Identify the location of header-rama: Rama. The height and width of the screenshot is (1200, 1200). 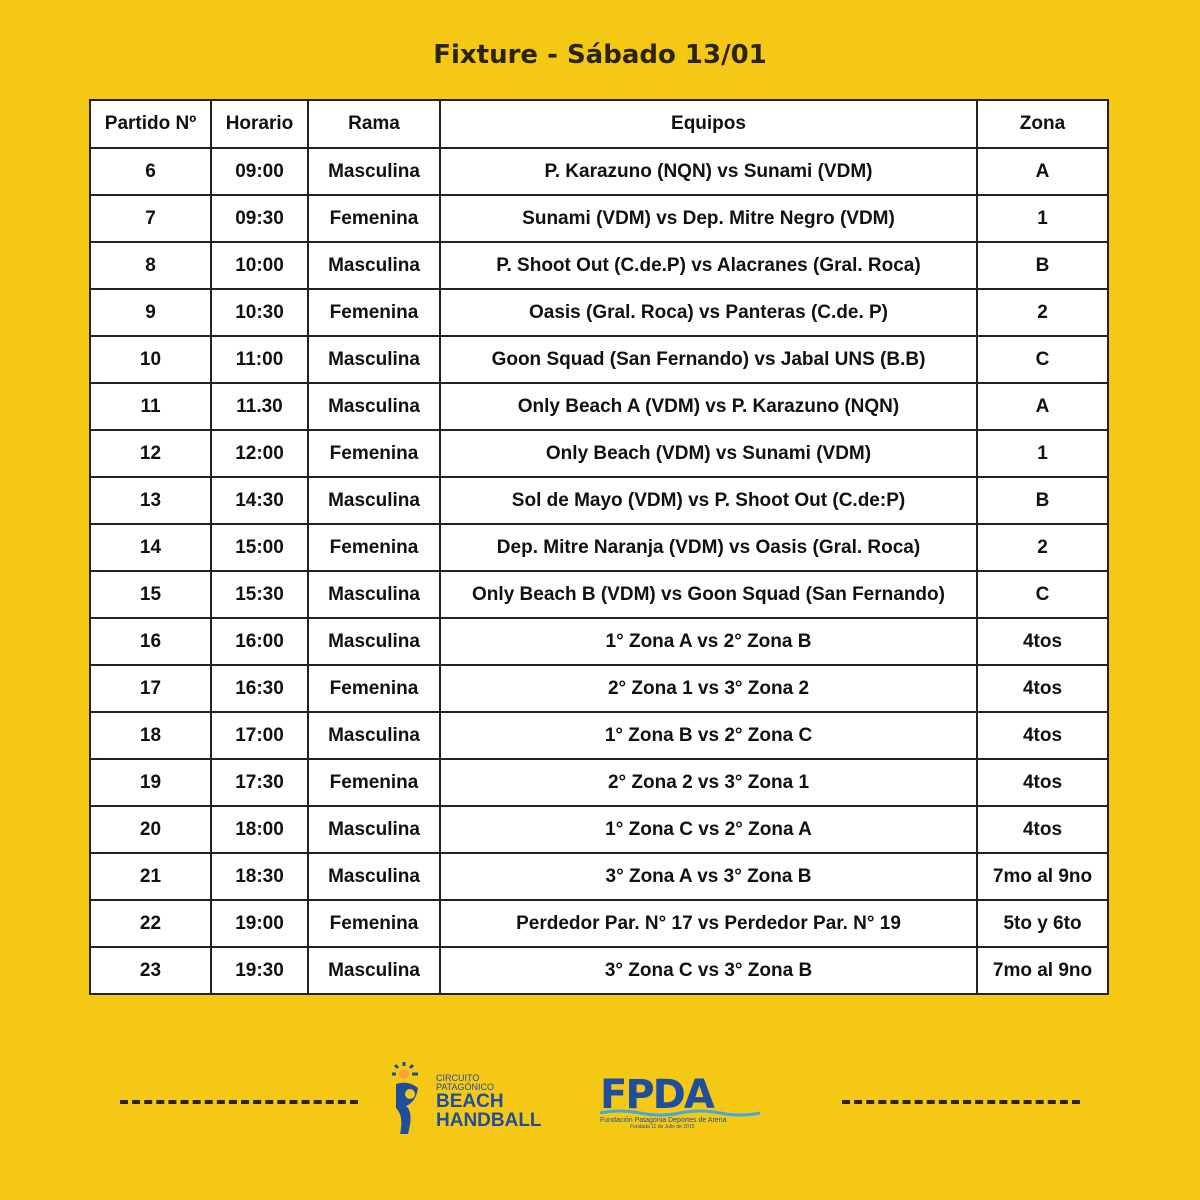
(374, 124).